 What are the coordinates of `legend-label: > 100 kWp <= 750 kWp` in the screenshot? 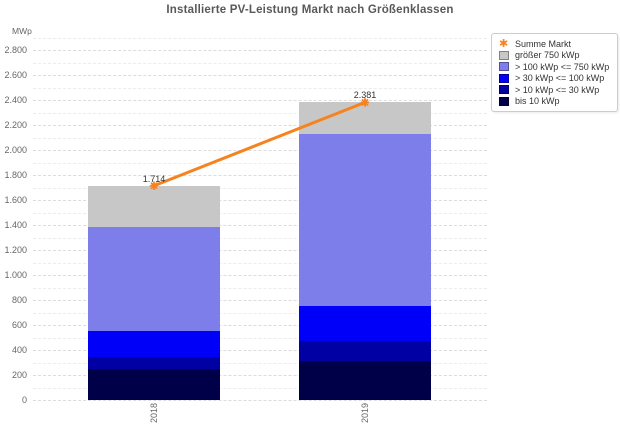 It's located at (562, 66).